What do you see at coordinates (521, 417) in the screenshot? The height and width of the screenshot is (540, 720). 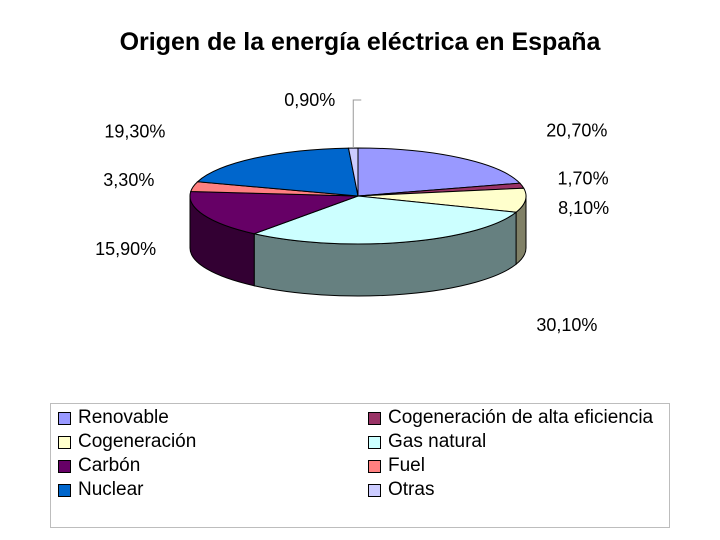 I see `legend-label: Cogeneración de alta eficiencia` at bounding box center [521, 417].